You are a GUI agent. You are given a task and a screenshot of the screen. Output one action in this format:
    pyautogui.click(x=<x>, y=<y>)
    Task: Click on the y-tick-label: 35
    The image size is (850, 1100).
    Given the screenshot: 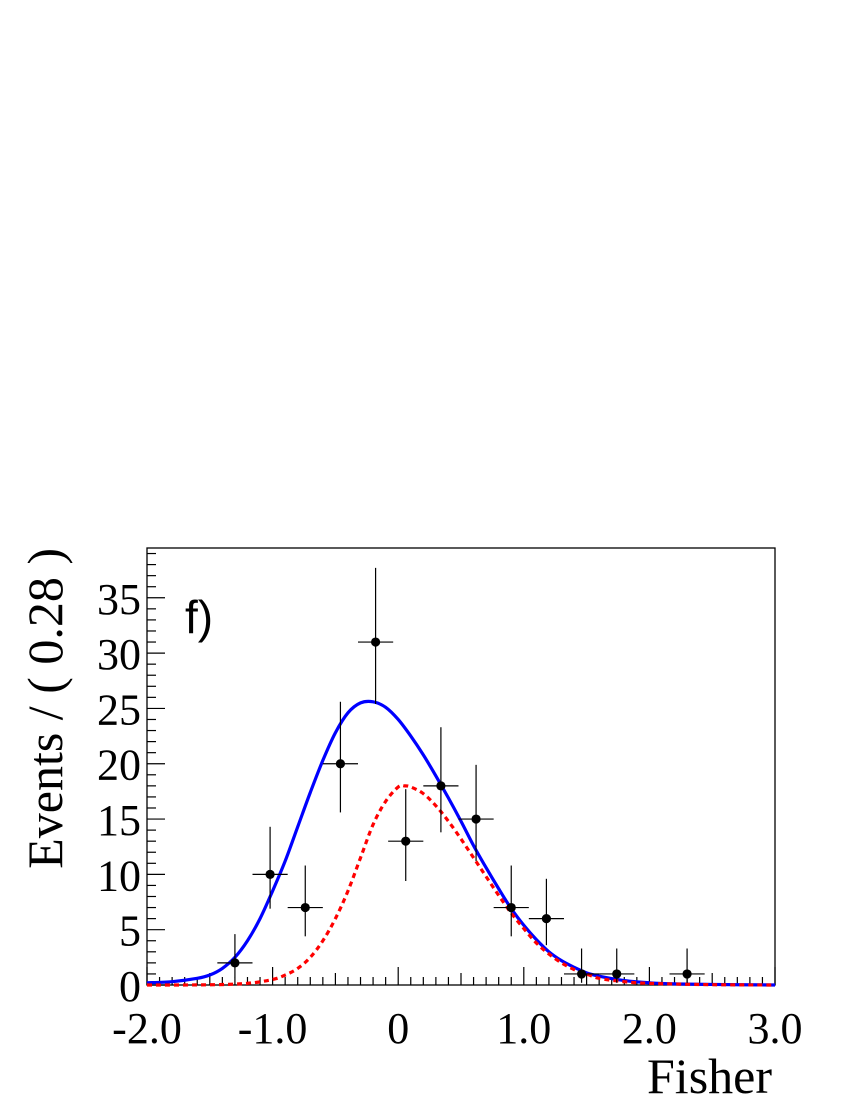 What is the action you would take?
    pyautogui.click(x=119, y=599)
    